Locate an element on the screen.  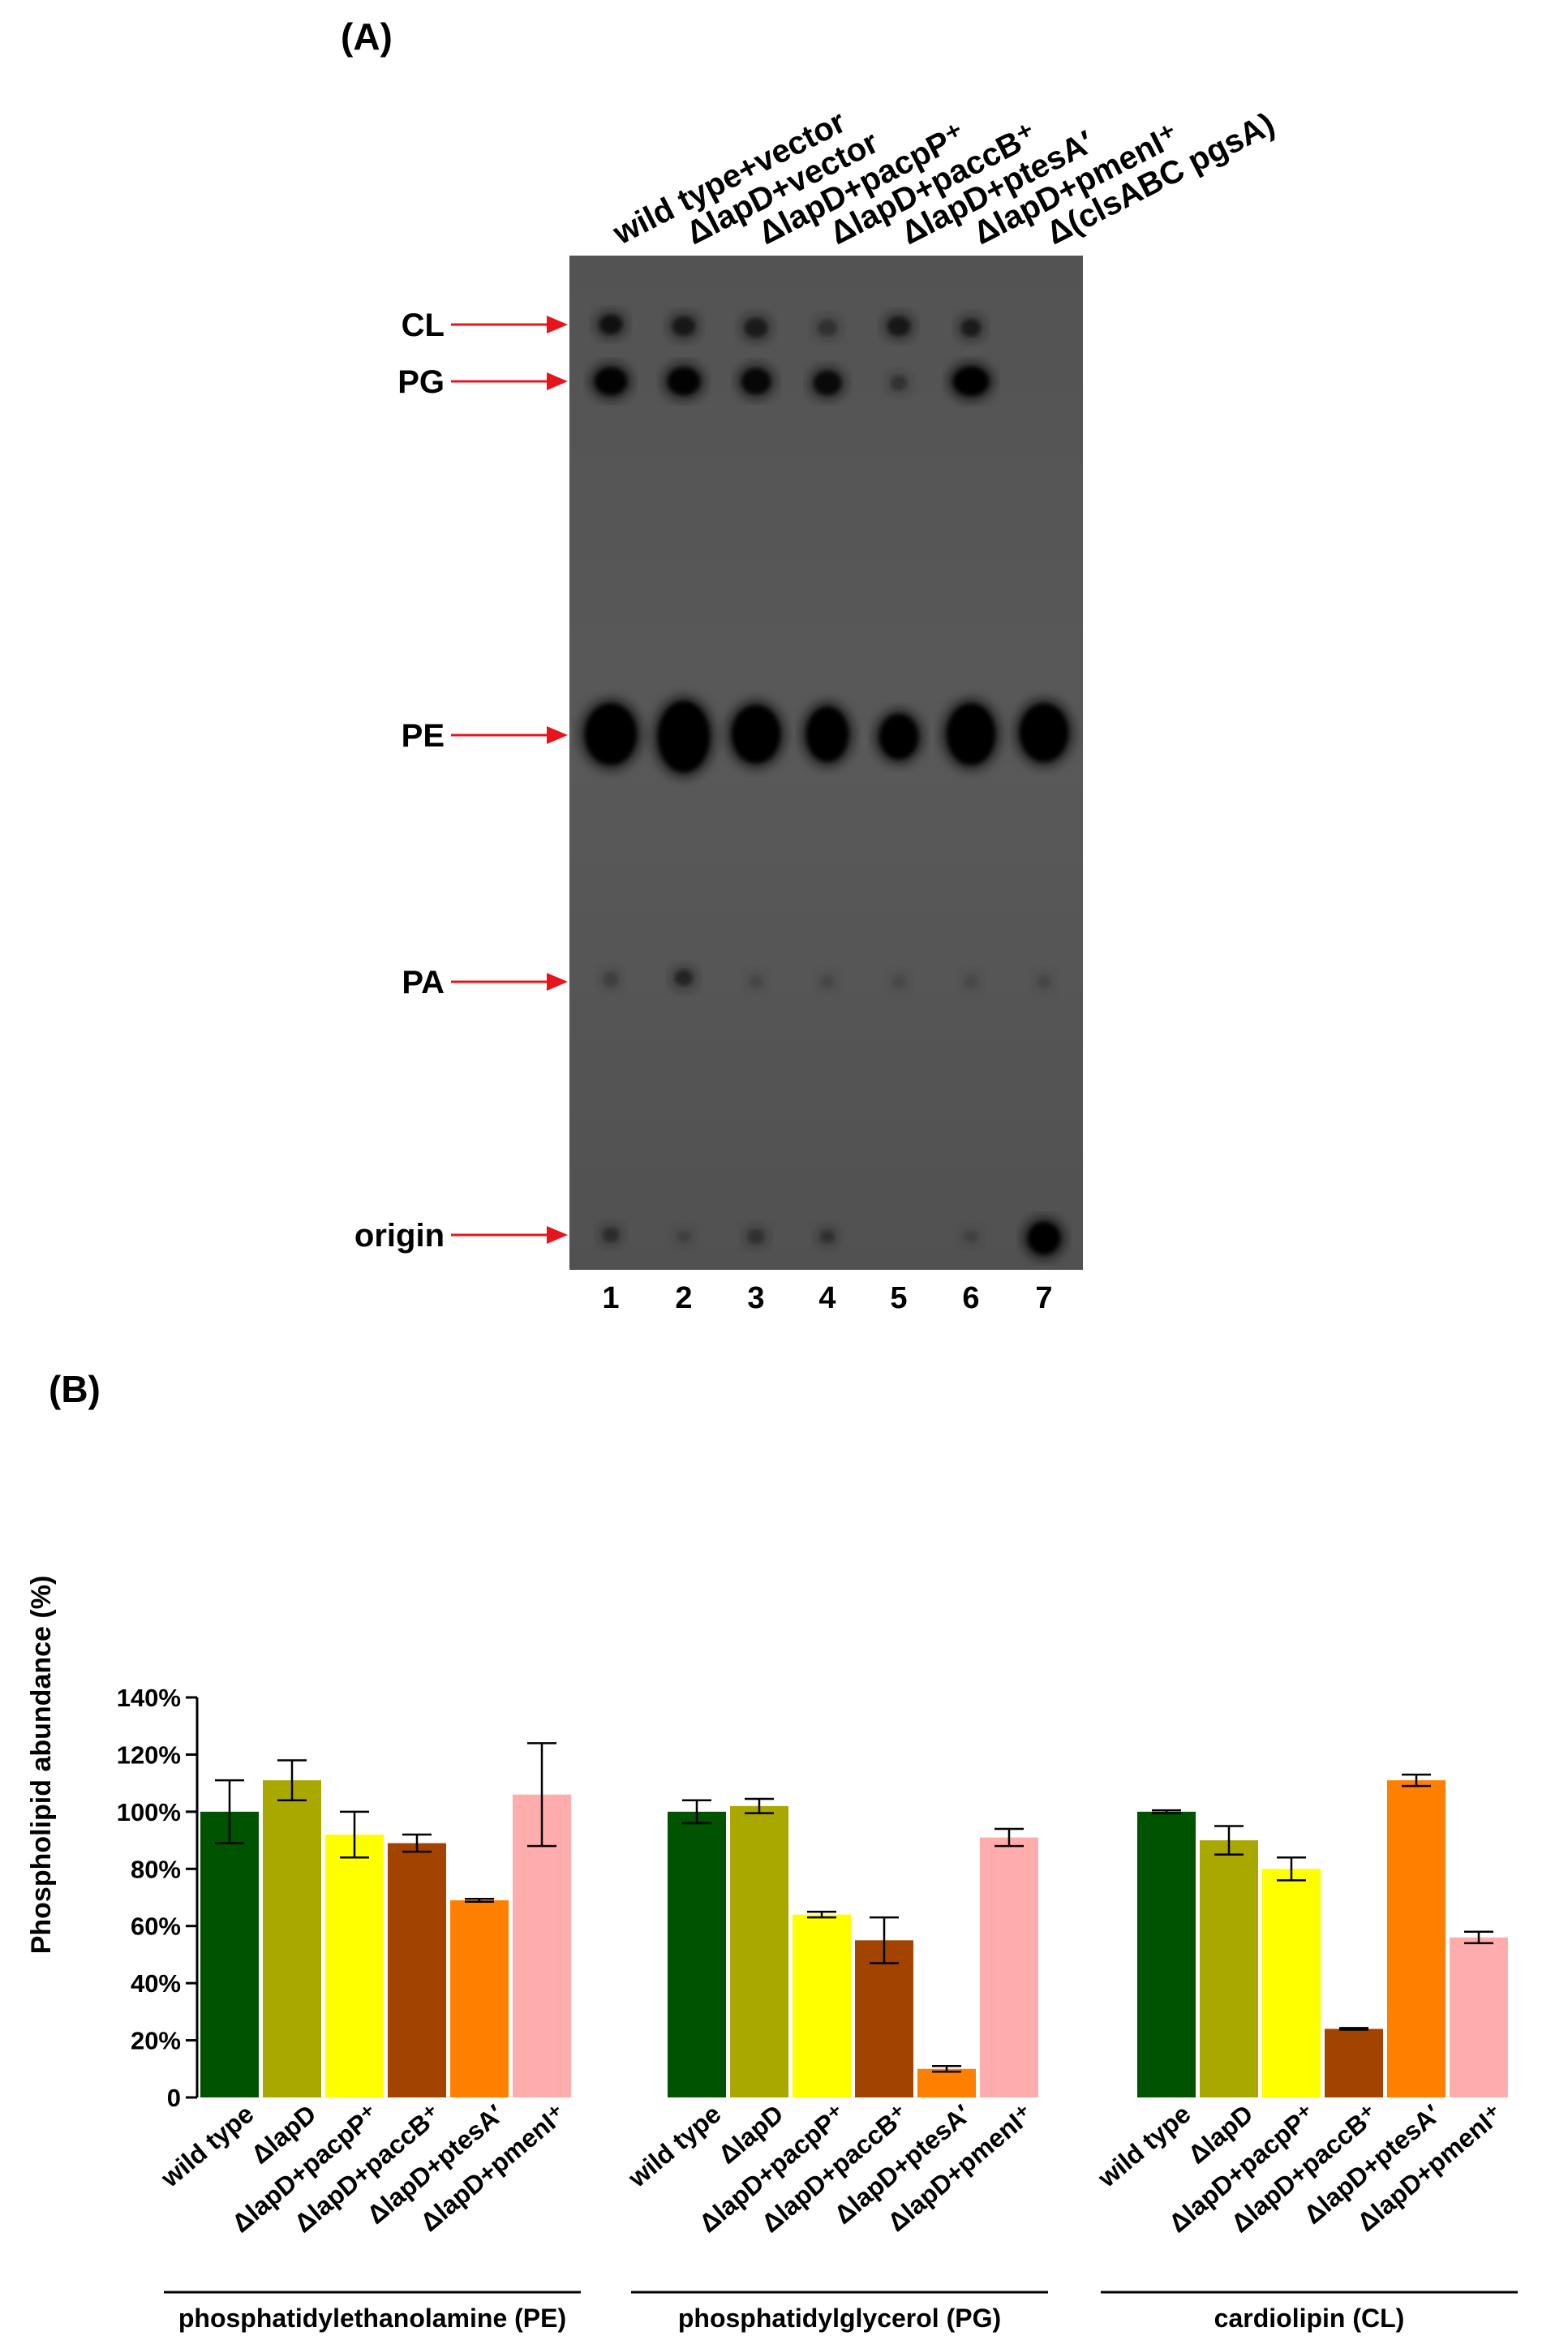
lane-number: 5 is located at coordinates (898, 1298).